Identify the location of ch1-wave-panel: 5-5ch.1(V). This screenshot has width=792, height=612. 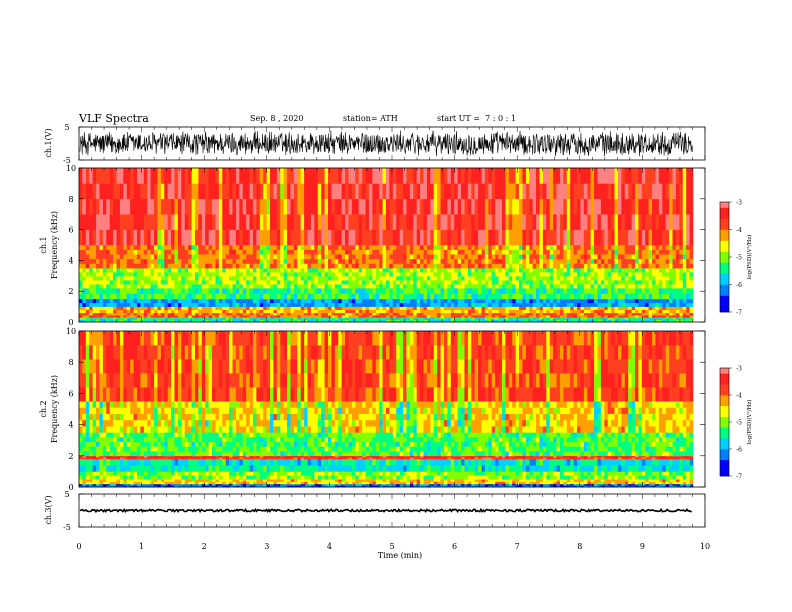
(375, 144).